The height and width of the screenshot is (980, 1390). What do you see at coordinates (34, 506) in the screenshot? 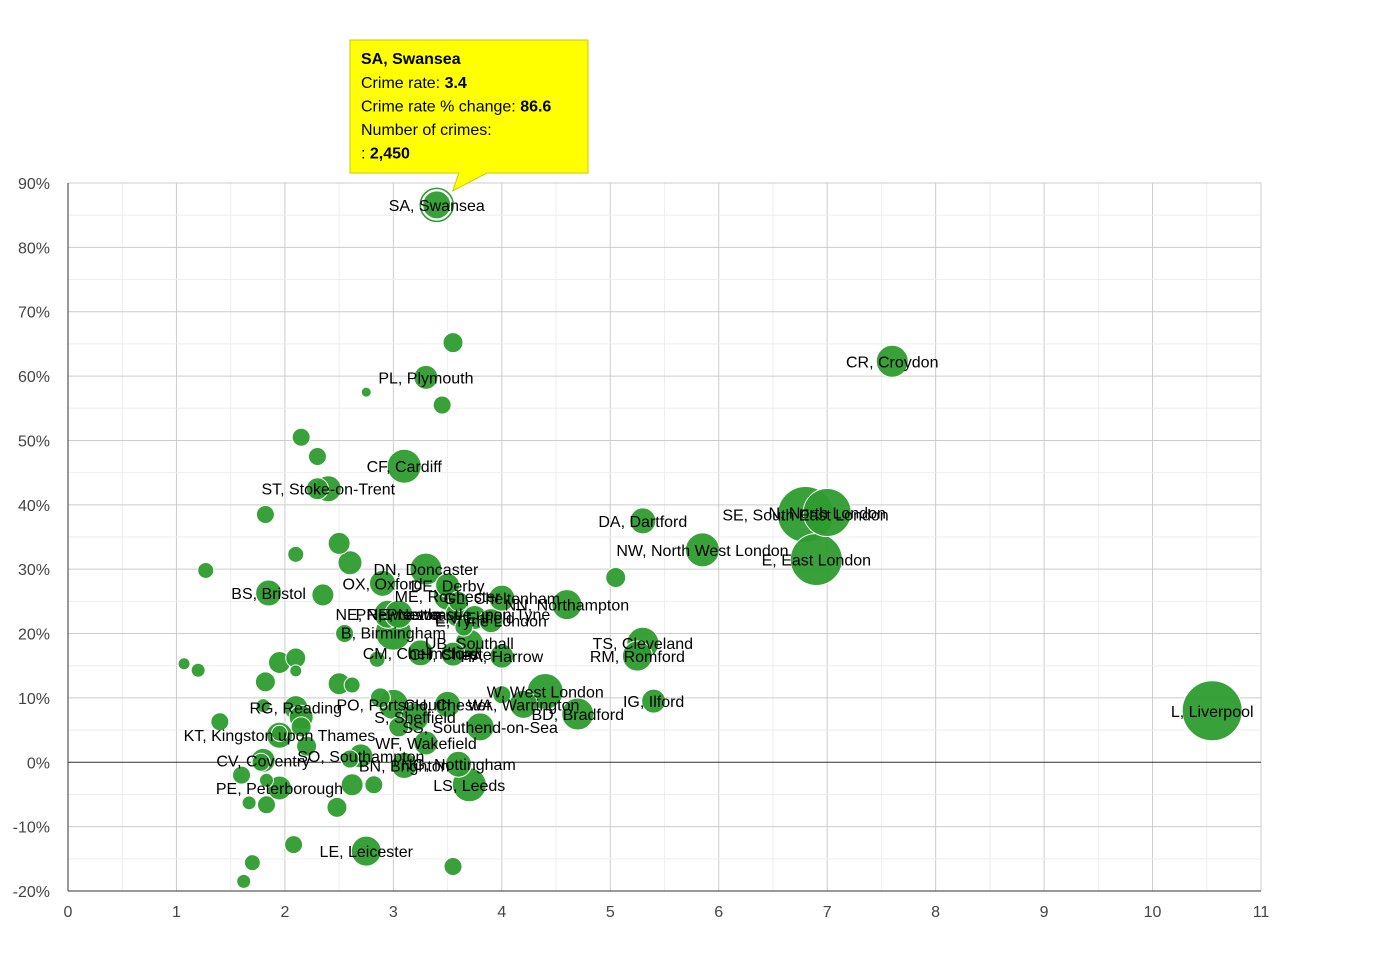
I see `y-tick-label: 40%` at bounding box center [34, 506].